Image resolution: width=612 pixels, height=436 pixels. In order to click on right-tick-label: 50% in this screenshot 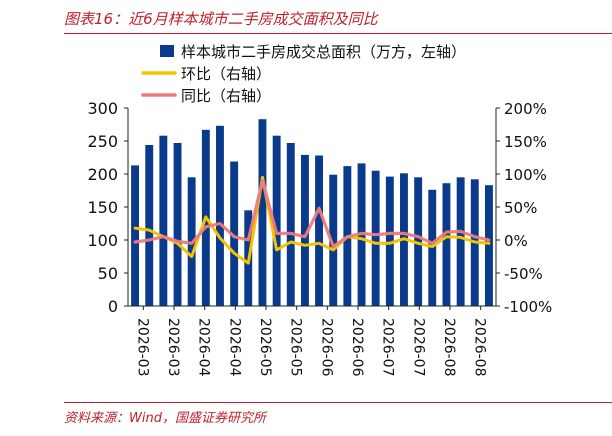, I will do `click(520, 208)`.